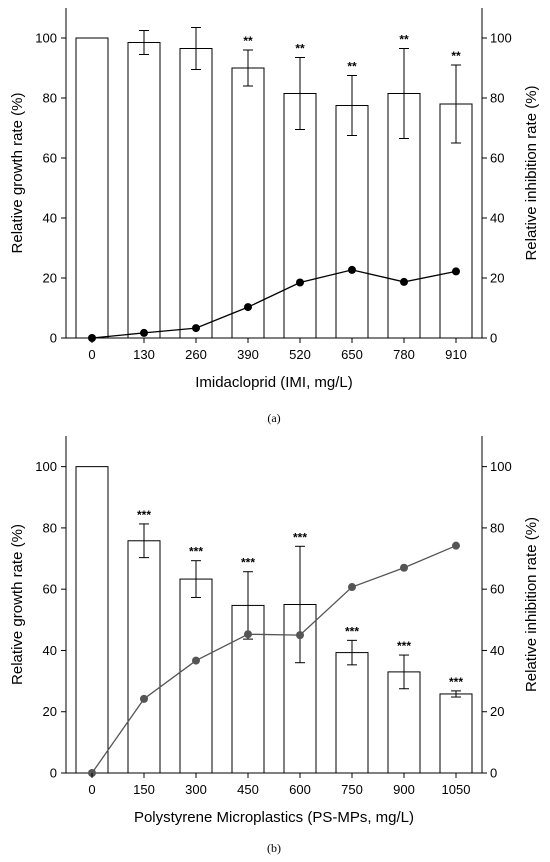  What do you see at coordinates (404, 354) in the screenshot?
I see `x-tick-label: 780` at bounding box center [404, 354].